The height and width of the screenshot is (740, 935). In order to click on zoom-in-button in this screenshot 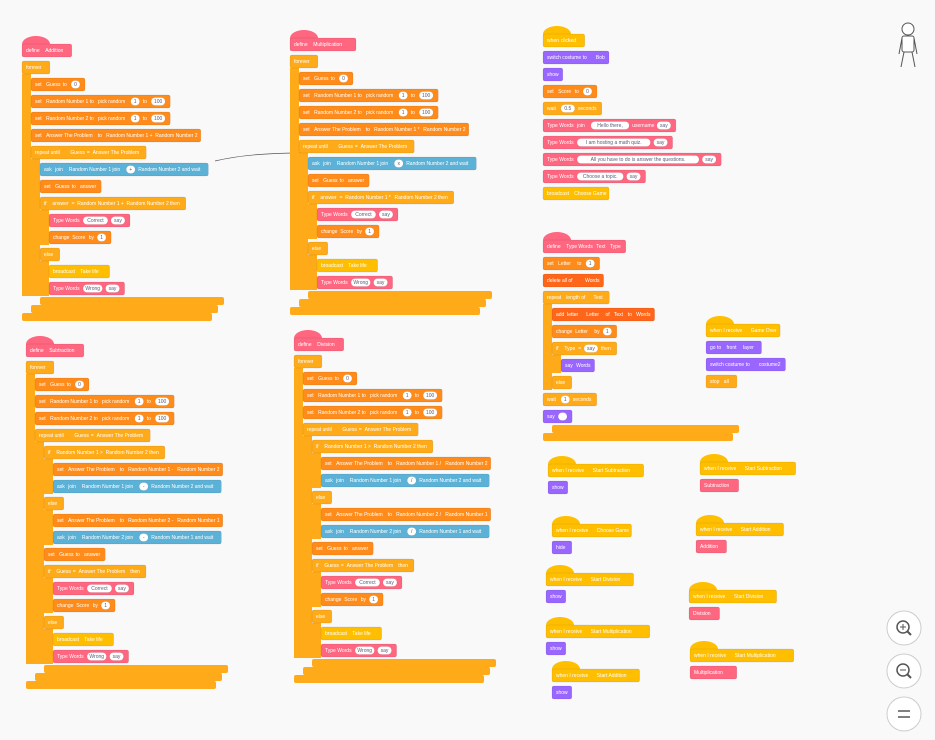, I will do `click(904, 628)`.